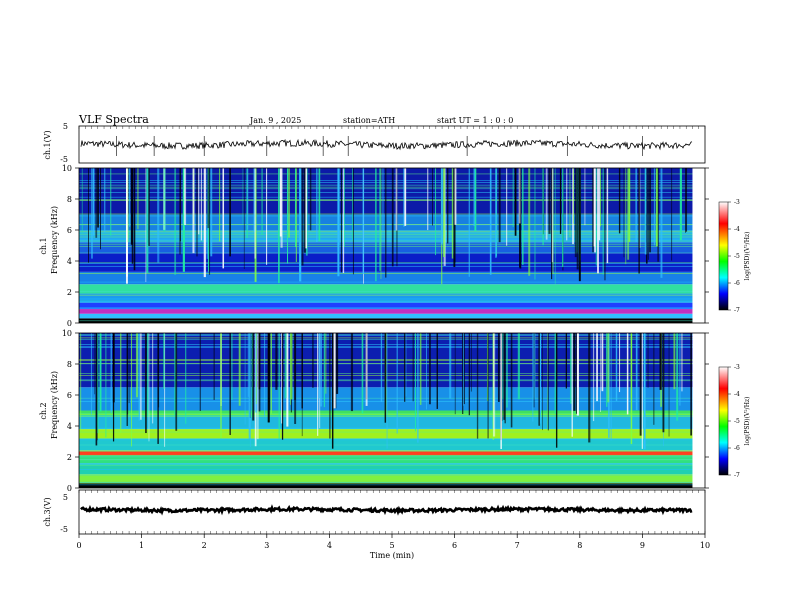 The width and height of the screenshot is (792, 612). Describe the element at coordinates (579, 545) in the screenshot. I see `time-tick-label-8: 8` at that location.